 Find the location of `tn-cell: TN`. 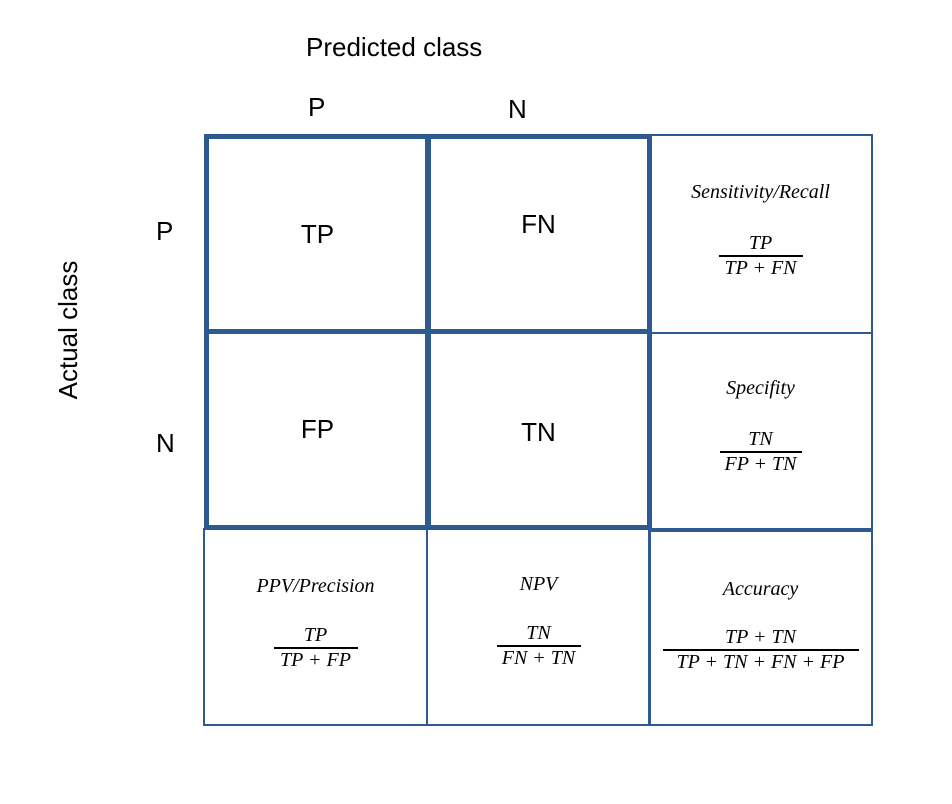

tn-cell: TN is located at coordinates (538, 429).